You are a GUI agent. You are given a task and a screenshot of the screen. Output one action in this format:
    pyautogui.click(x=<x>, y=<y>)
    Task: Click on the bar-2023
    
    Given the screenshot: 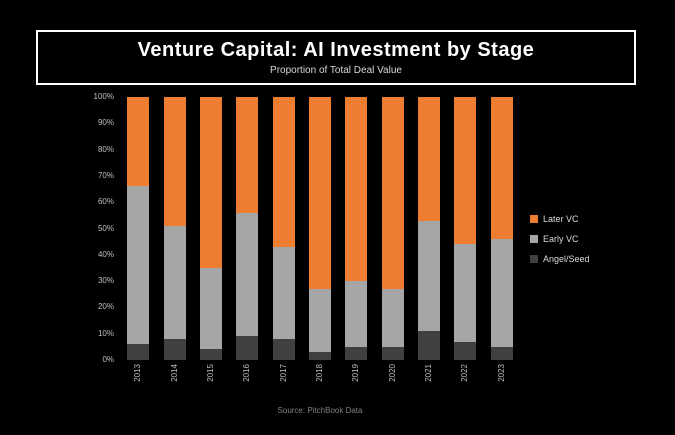 What is the action you would take?
    pyautogui.click(x=502, y=228)
    